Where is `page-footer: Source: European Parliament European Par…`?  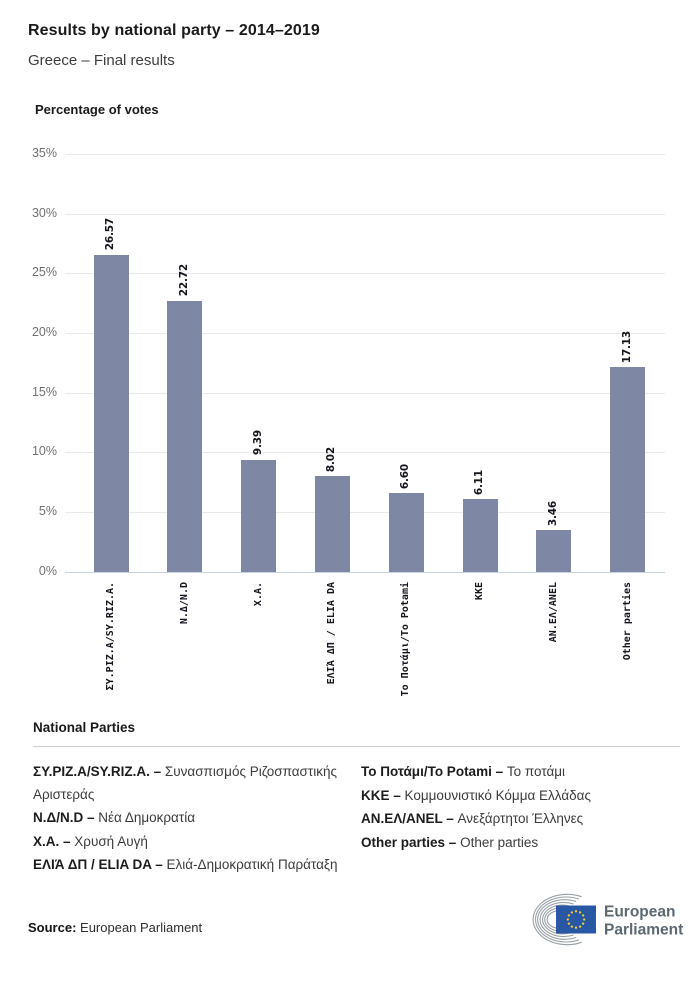
page-footer: Source: European Parliament European Par… is located at coordinates (350, 920).